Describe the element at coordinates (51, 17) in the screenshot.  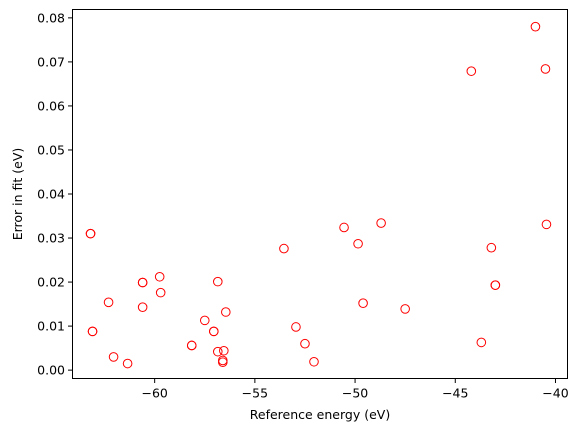
I see `y-tick-label: 0.08` at that location.